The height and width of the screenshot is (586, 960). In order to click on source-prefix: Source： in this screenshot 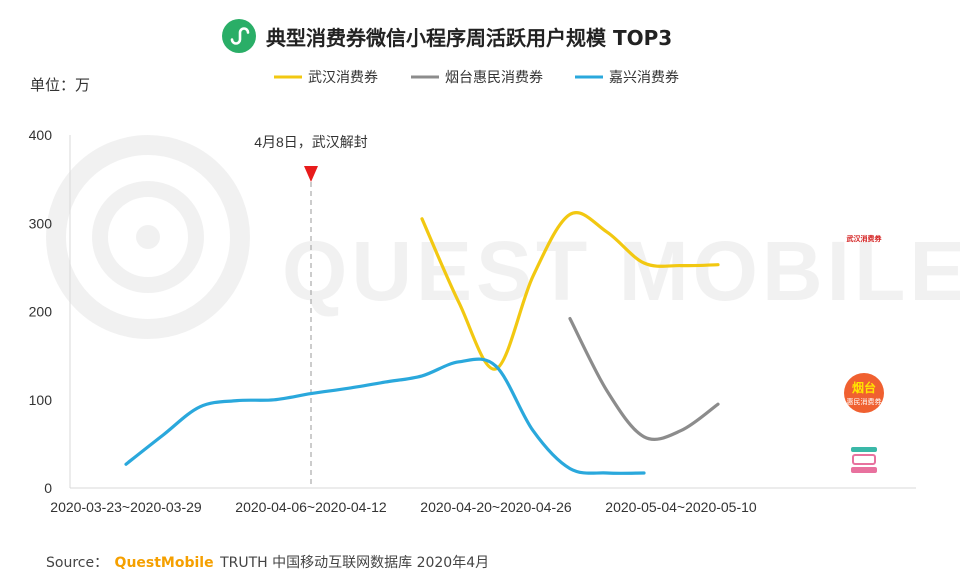, I will do `click(77, 563)`.